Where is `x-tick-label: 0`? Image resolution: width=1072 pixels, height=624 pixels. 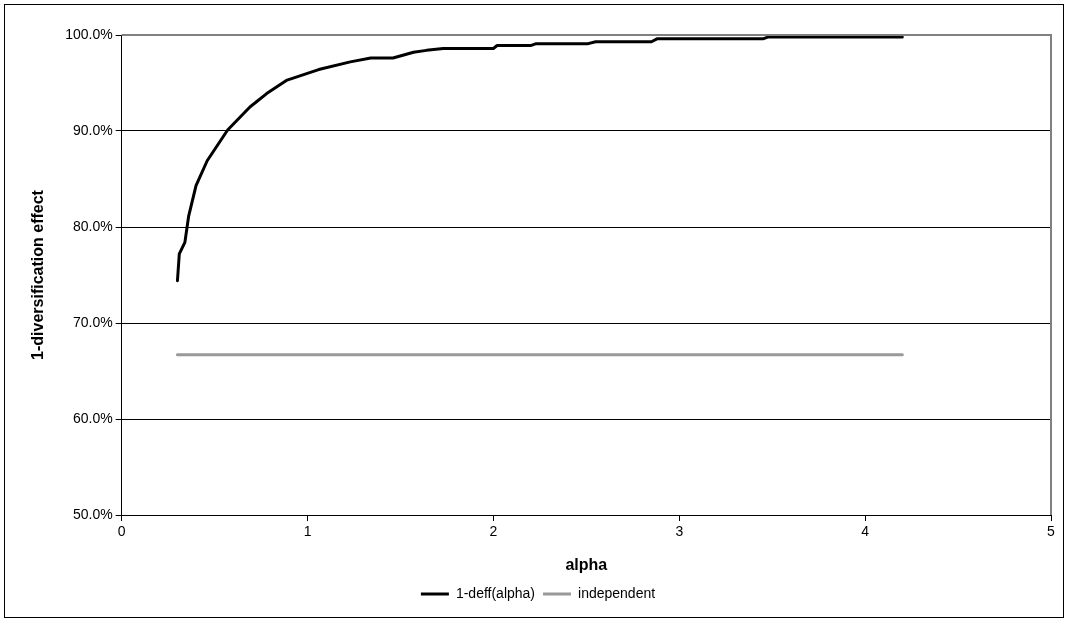 x-tick-label: 0 is located at coordinates (121, 531).